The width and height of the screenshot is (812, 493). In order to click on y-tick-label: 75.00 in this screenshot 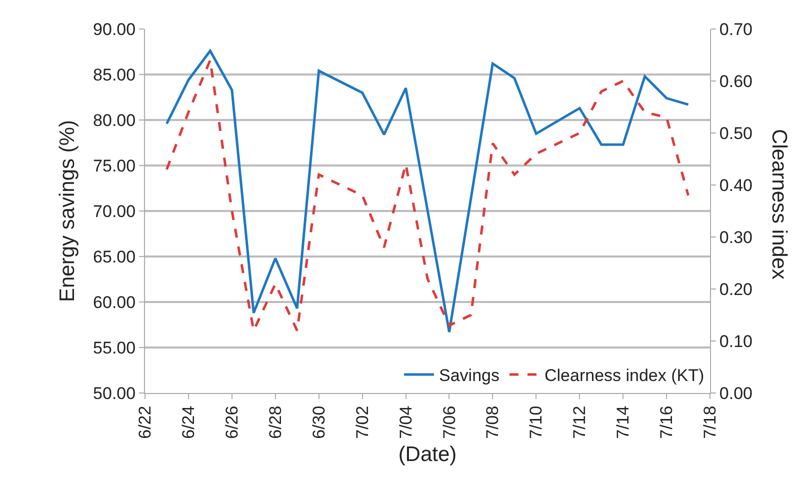, I will do `click(114, 166)`.